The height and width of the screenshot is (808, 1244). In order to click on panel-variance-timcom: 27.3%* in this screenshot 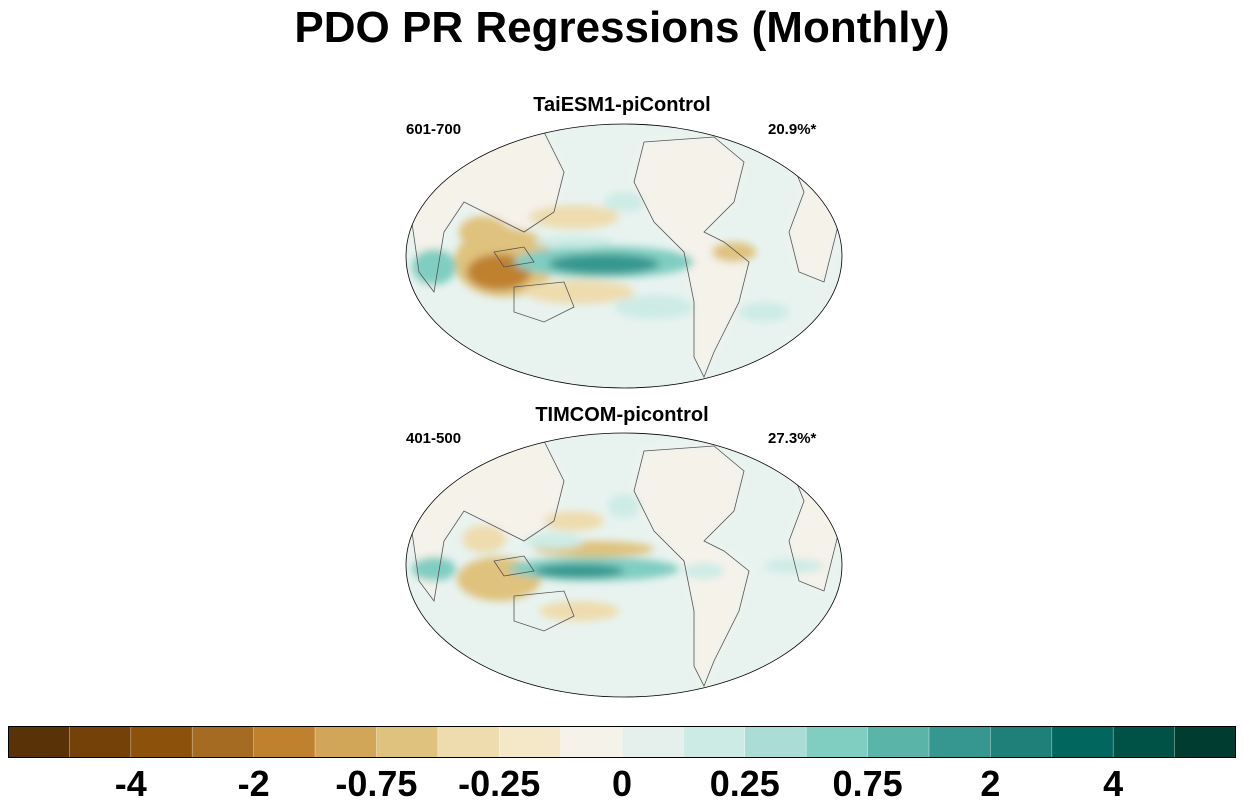, I will do `click(792, 438)`.